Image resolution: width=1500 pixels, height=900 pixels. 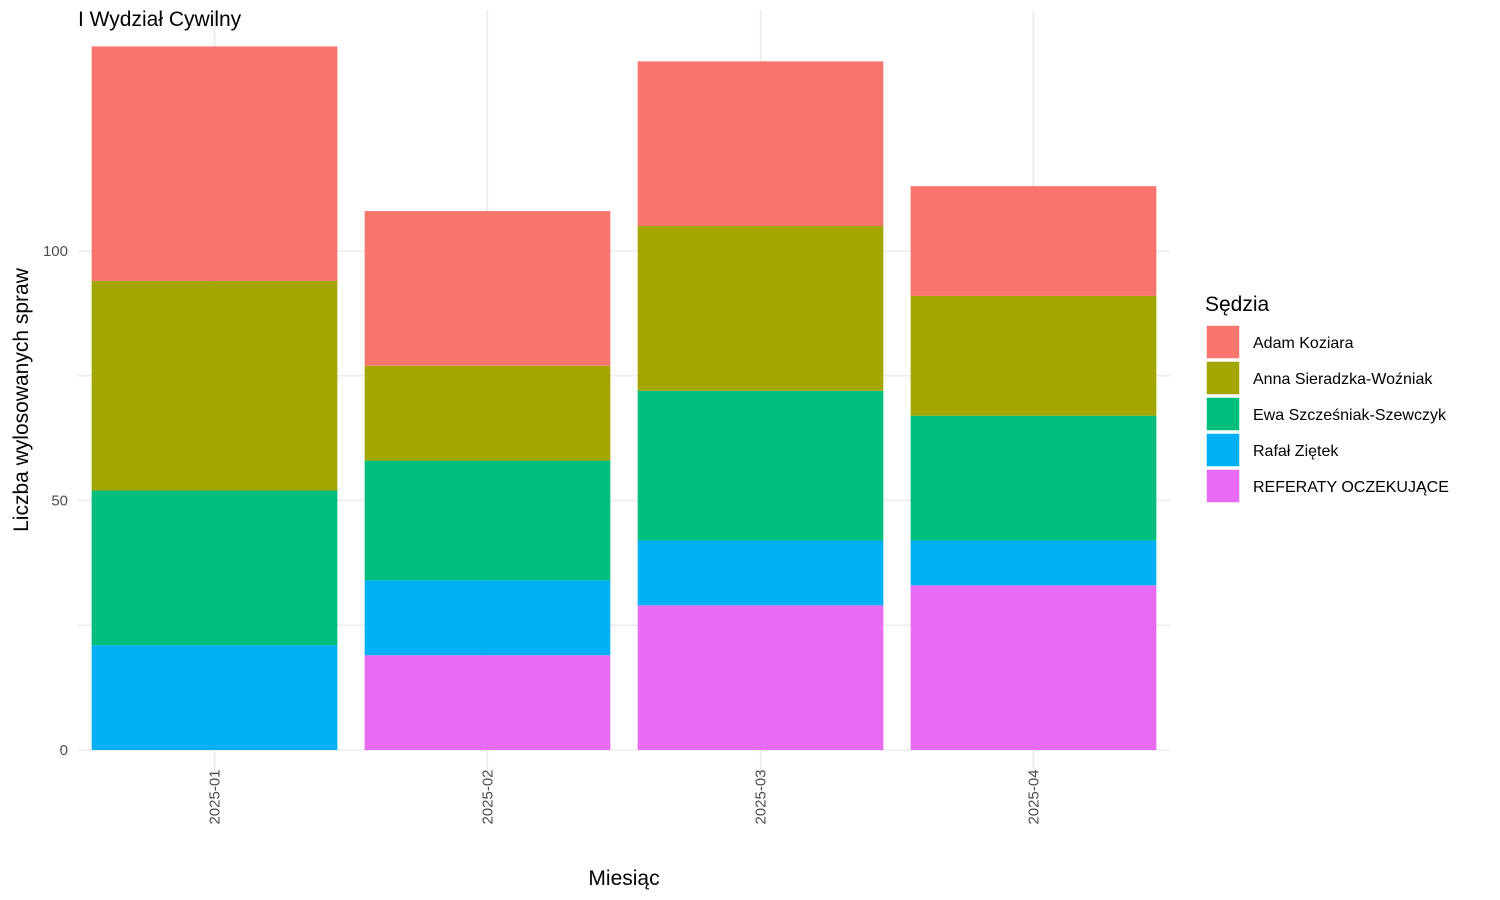 What do you see at coordinates (1343, 379) in the screenshot?
I see `legend-label-1: Anna Sieradzka-Woźniak` at bounding box center [1343, 379].